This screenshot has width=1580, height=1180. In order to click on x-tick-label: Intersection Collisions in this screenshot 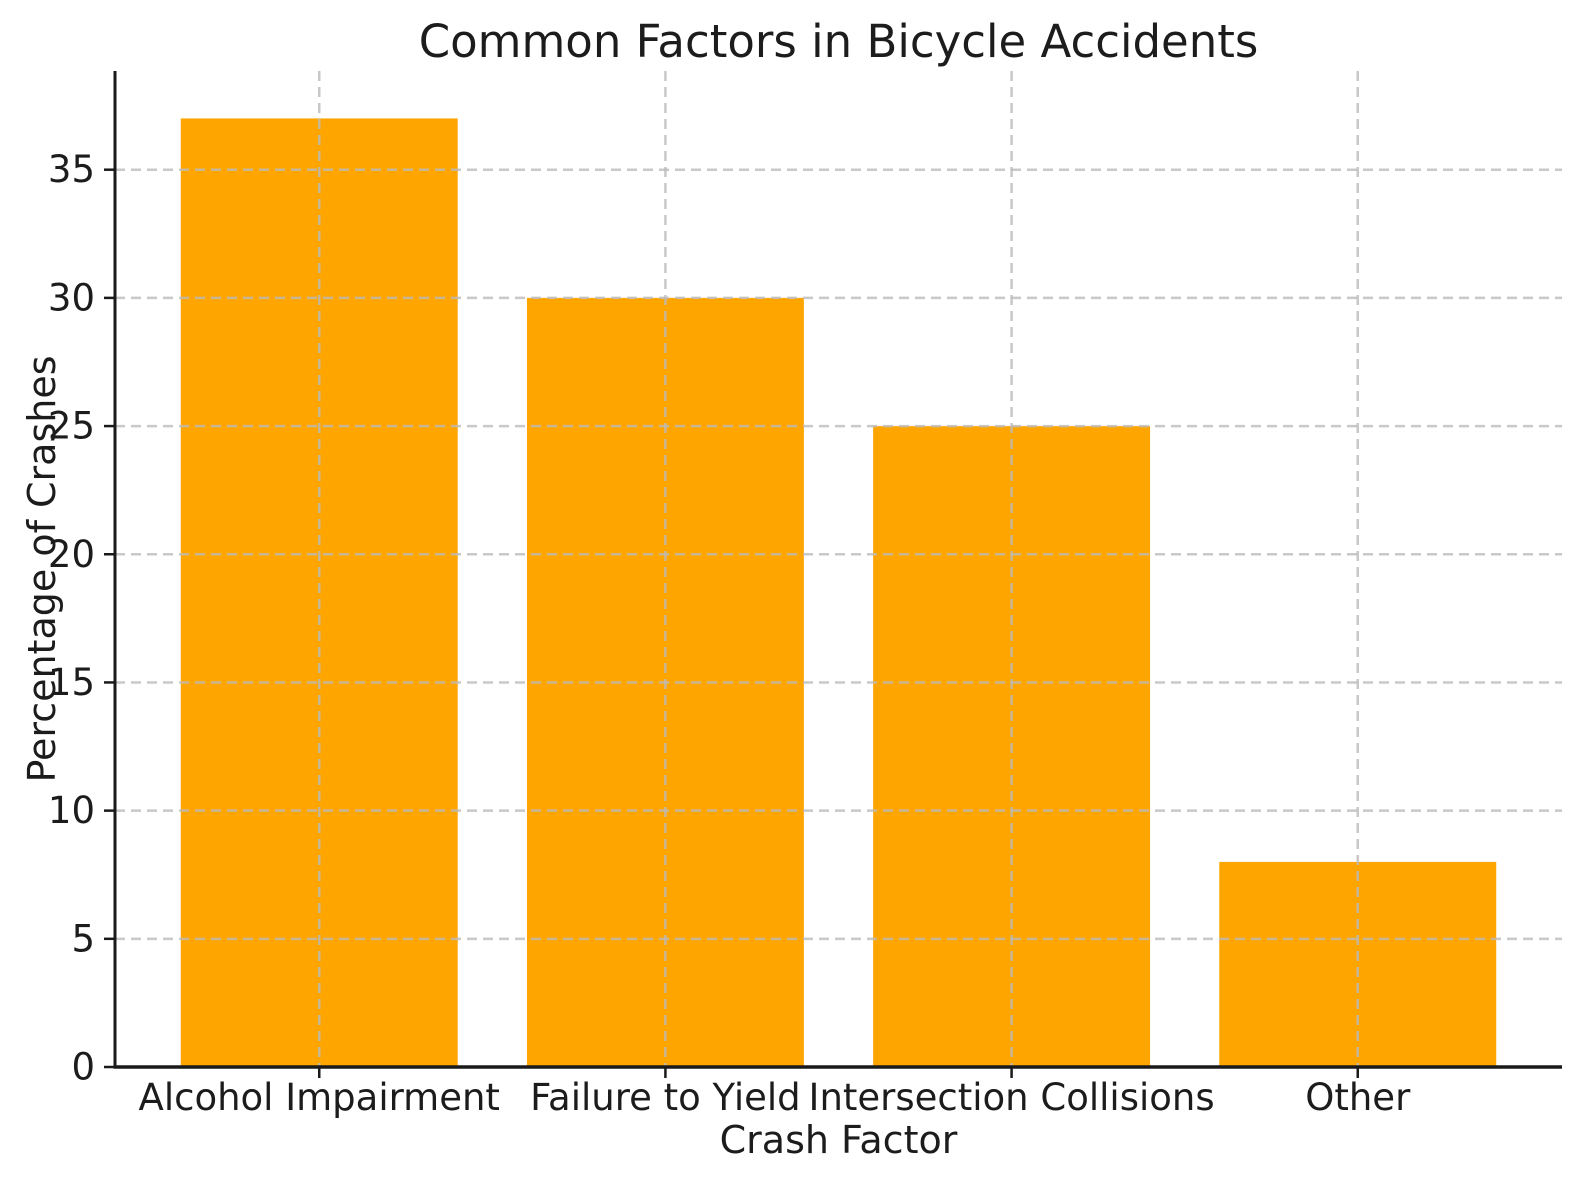, I will do `click(1012, 1097)`.